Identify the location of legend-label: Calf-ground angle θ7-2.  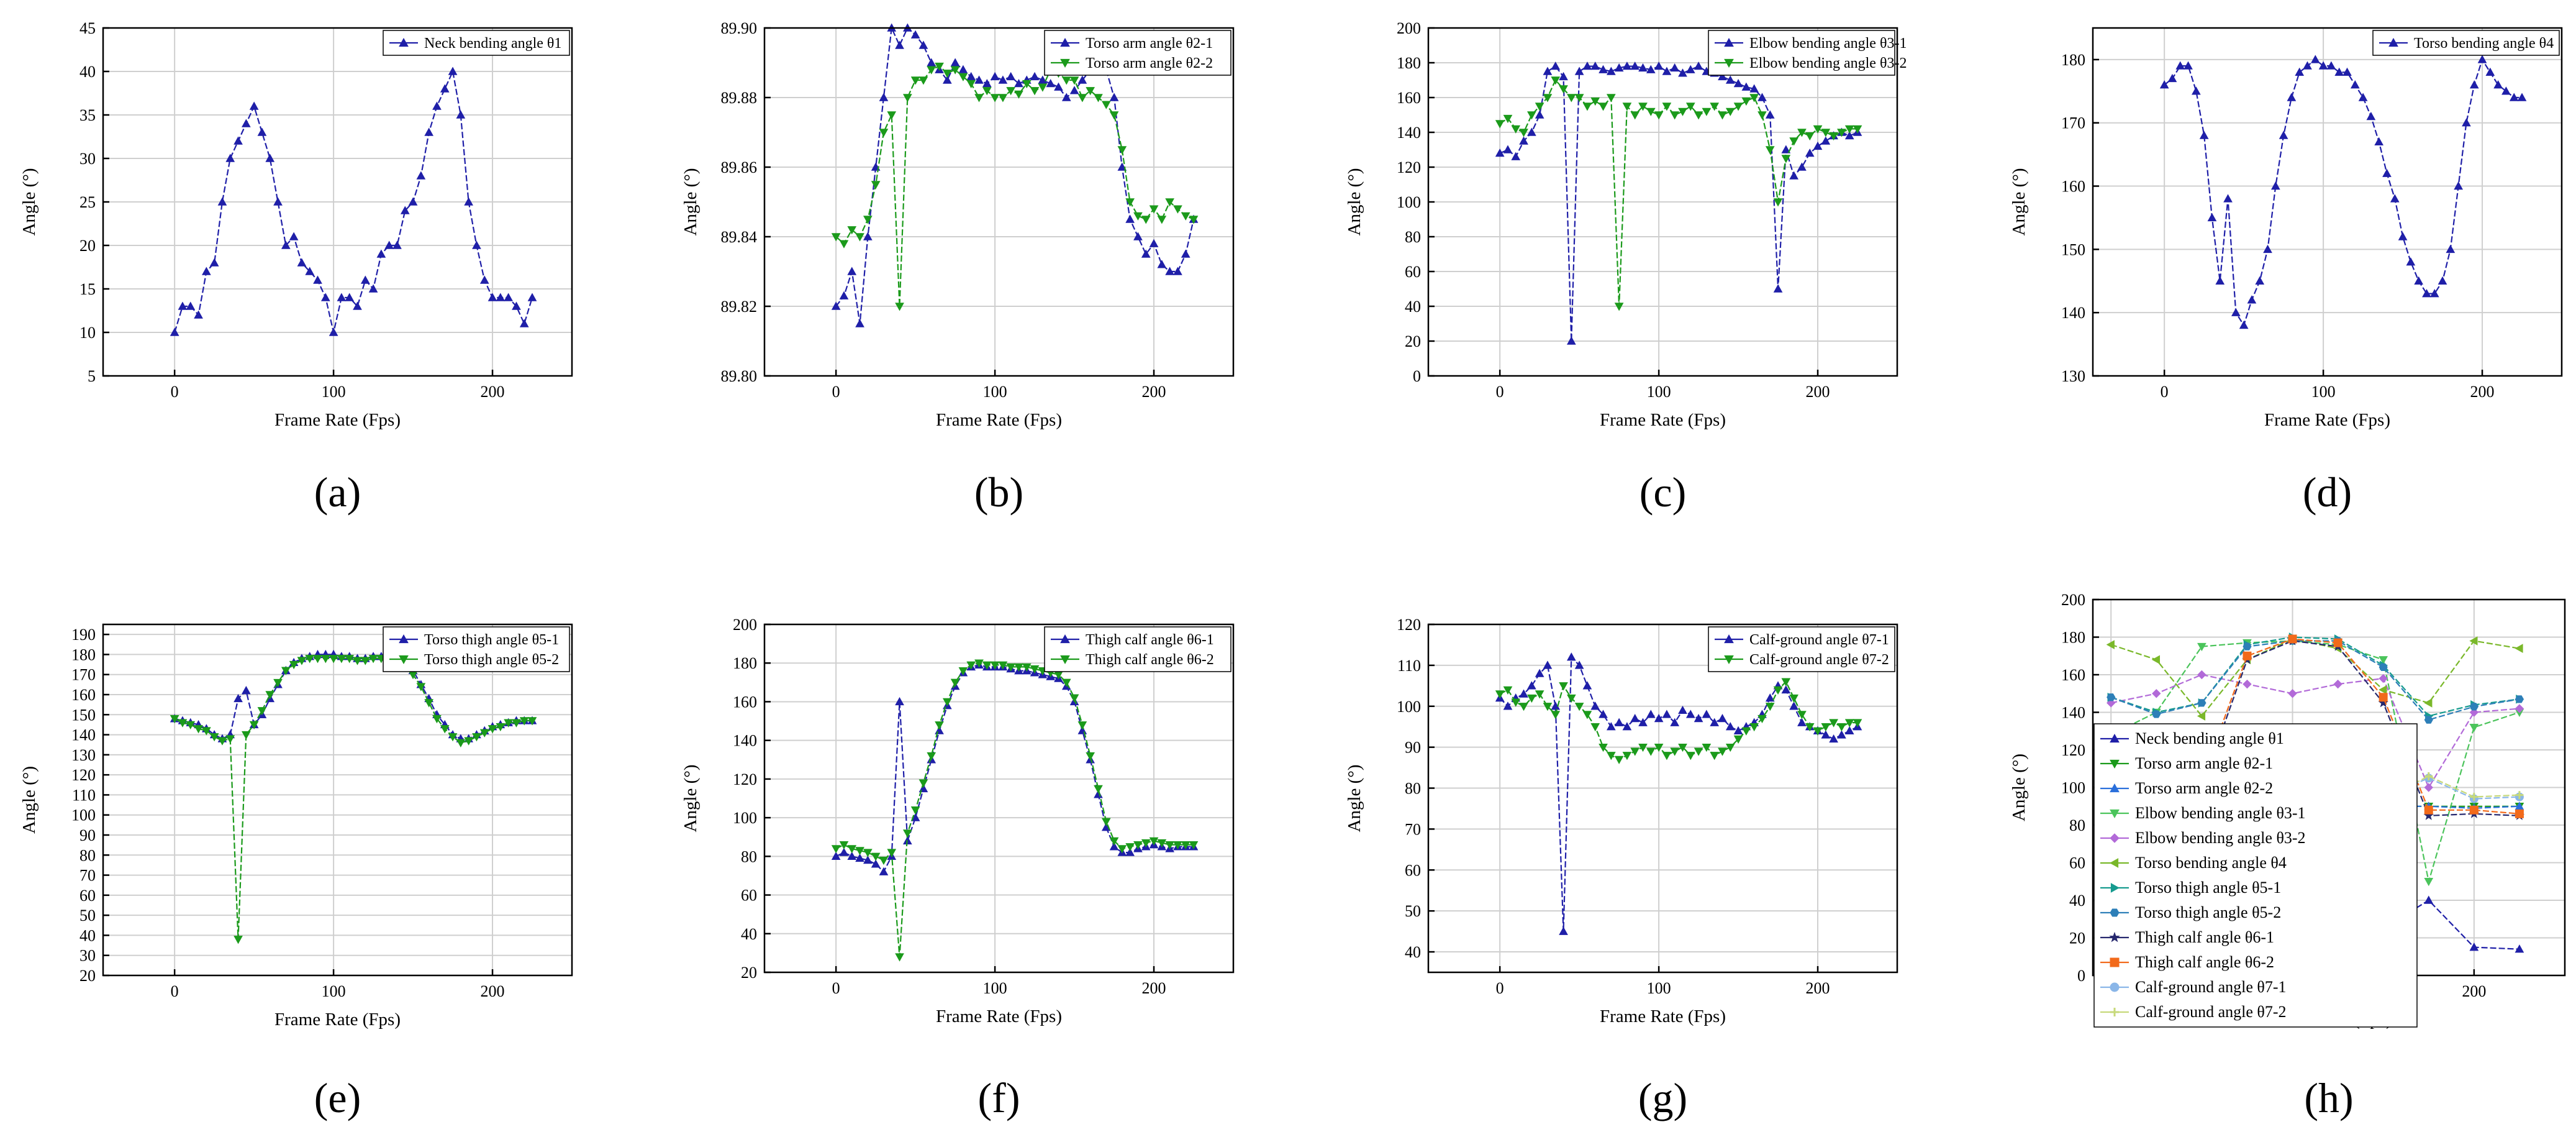
(1819, 660).